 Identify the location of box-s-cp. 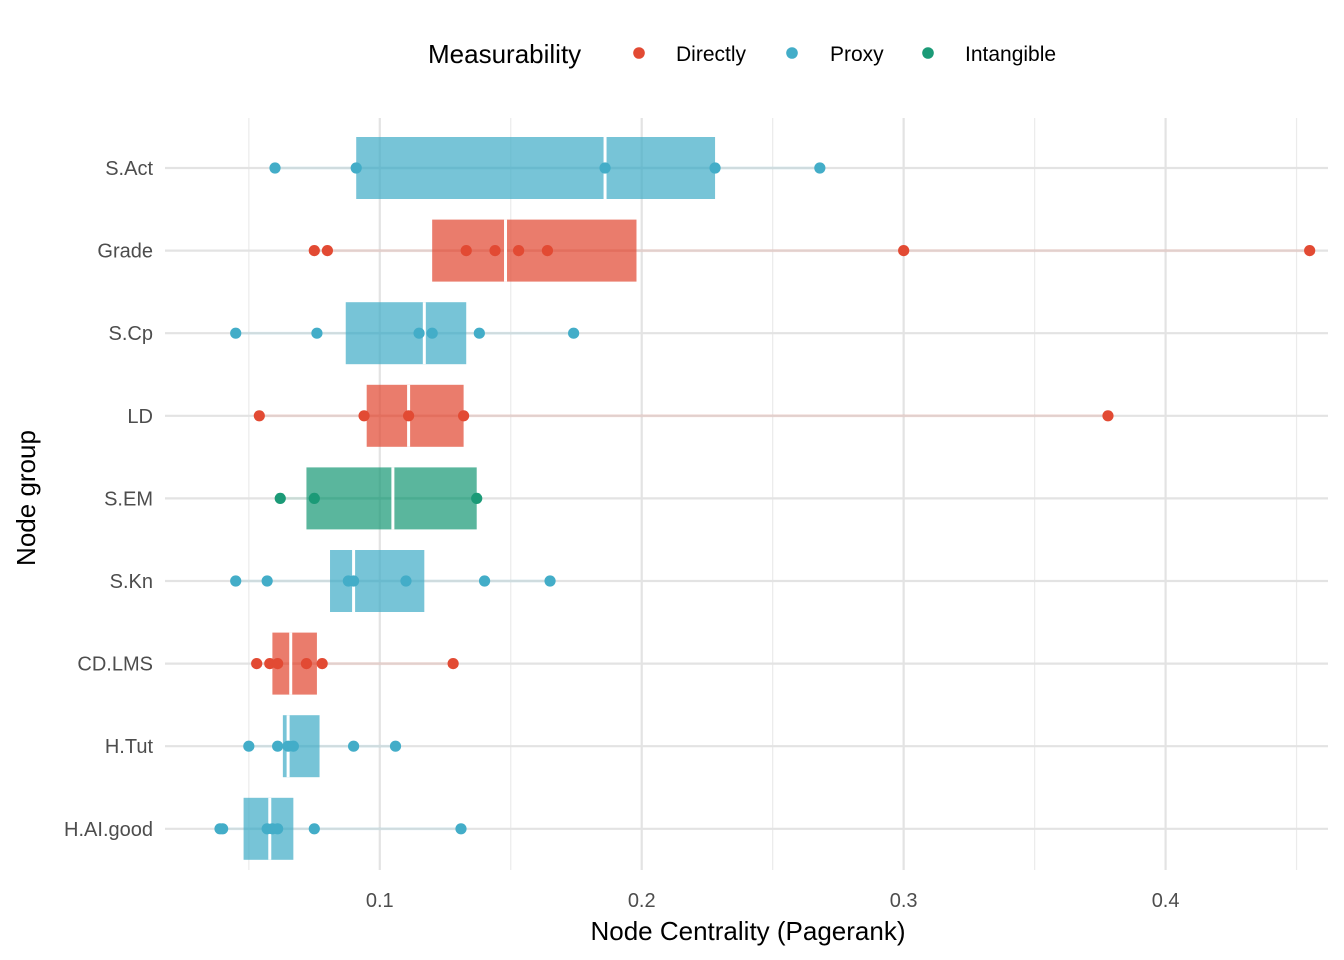
(406, 333).